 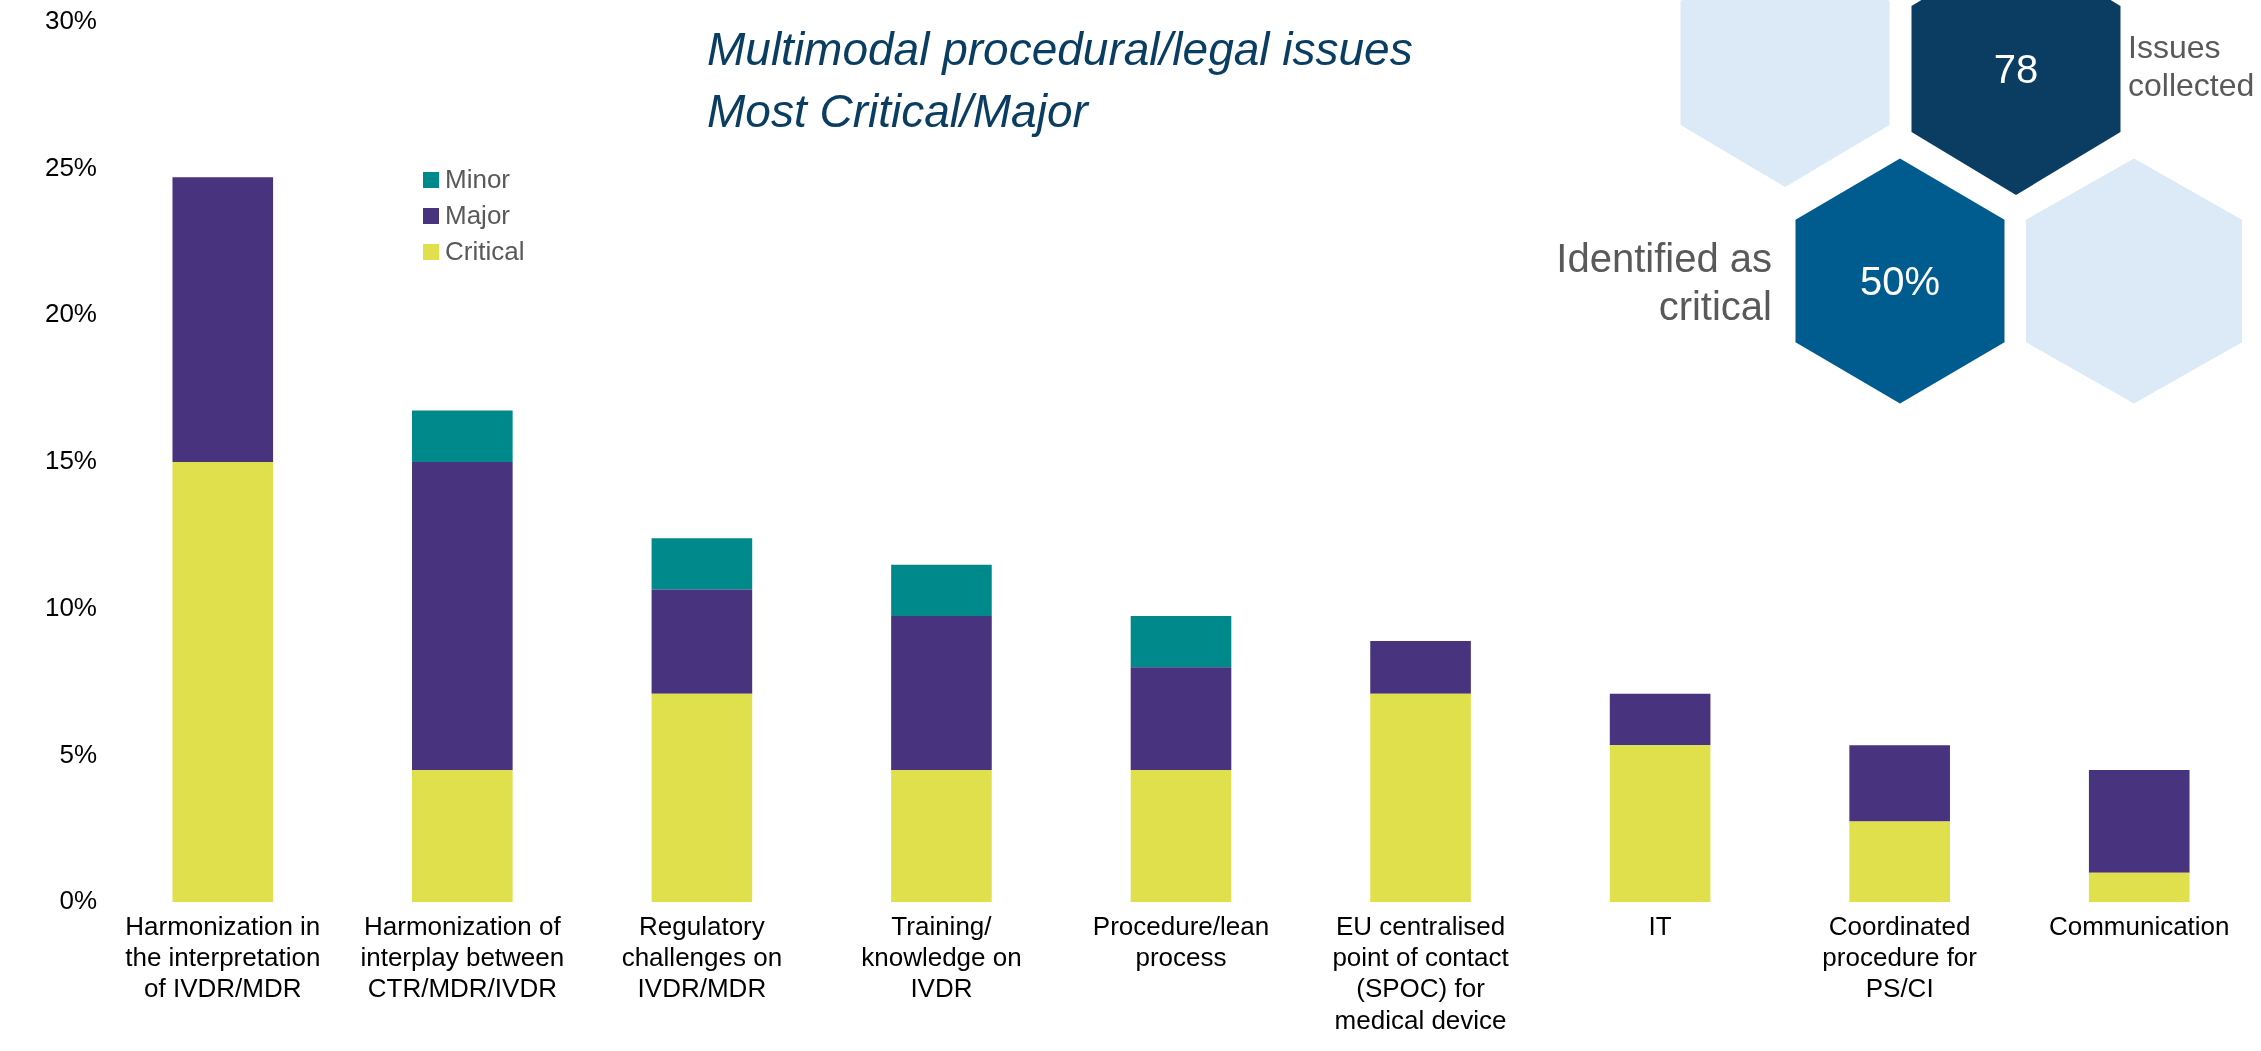 What do you see at coordinates (2016, 69) in the screenshot?
I see `annotation: 78` at bounding box center [2016, 69].